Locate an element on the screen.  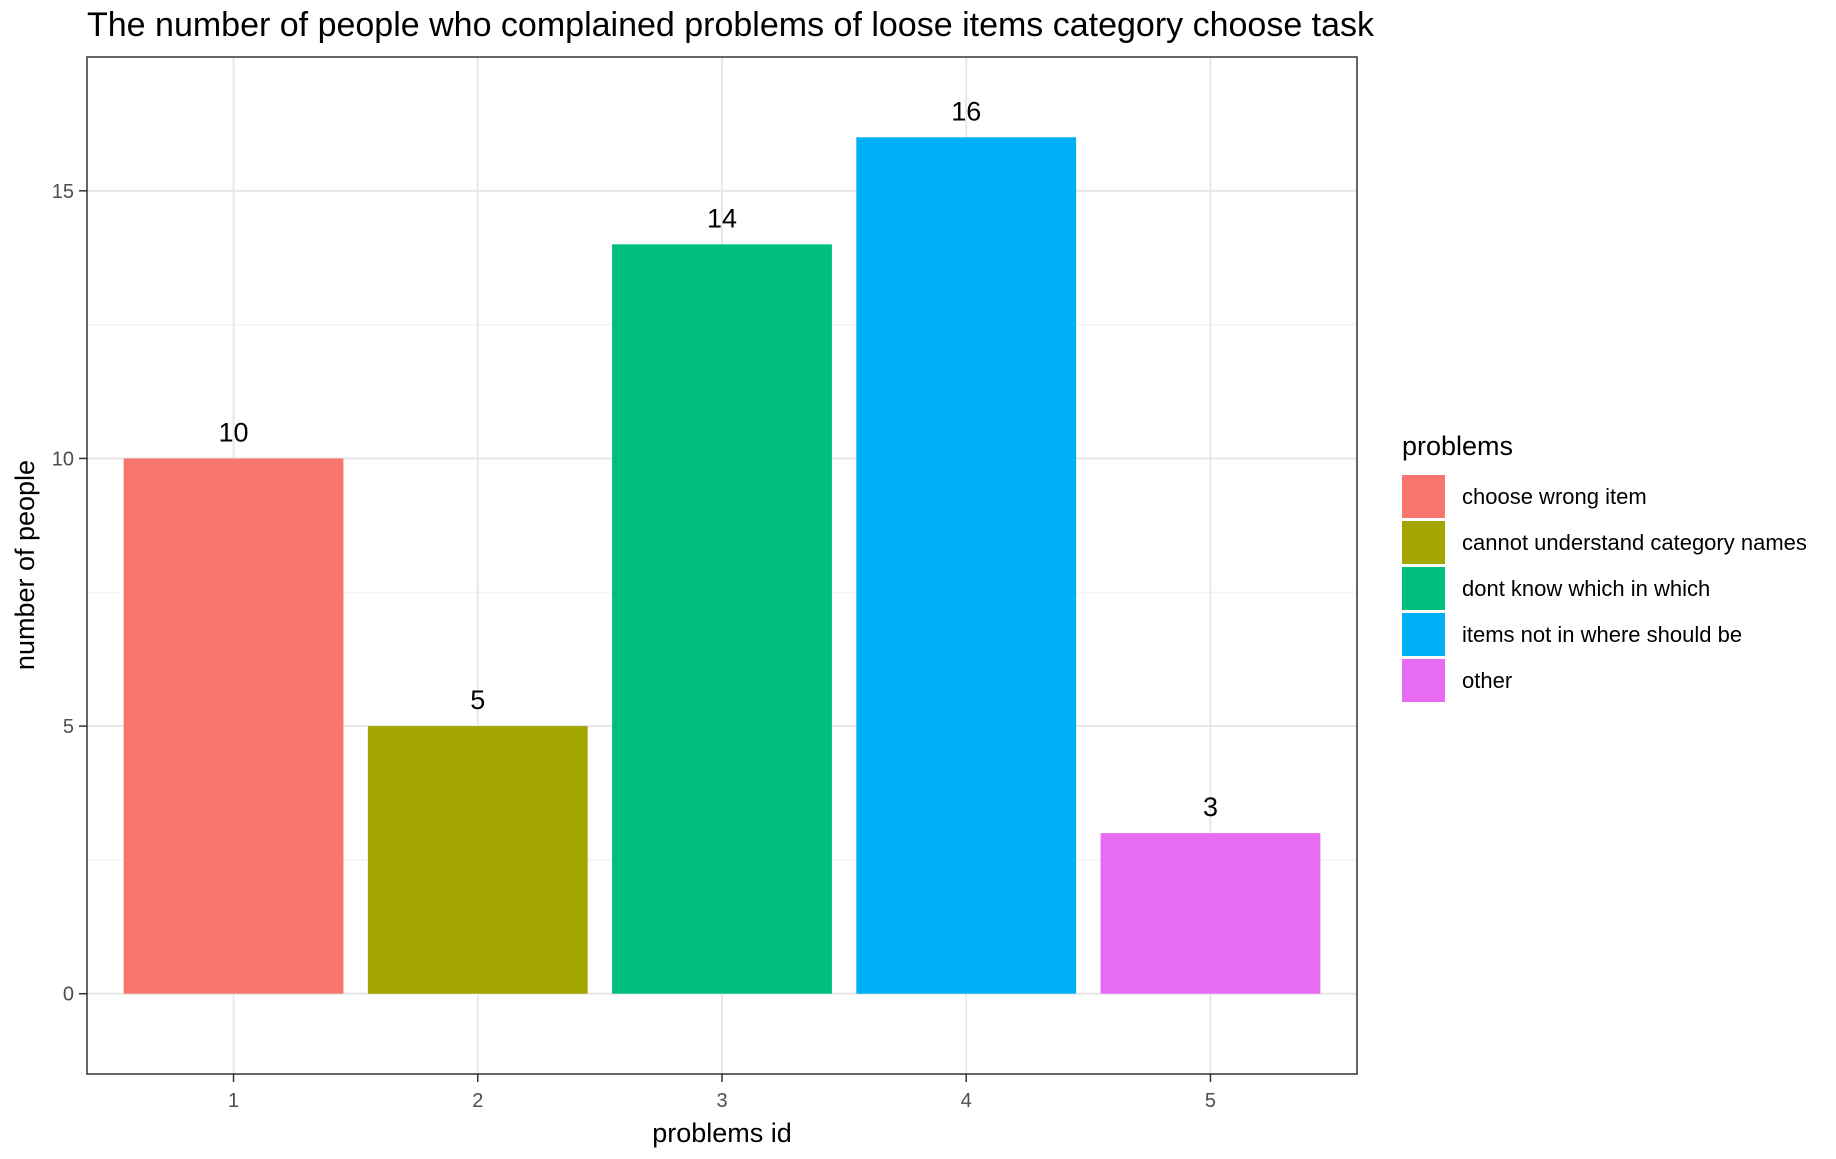
data-label-3: 14 is located at coordinates (722, 218).